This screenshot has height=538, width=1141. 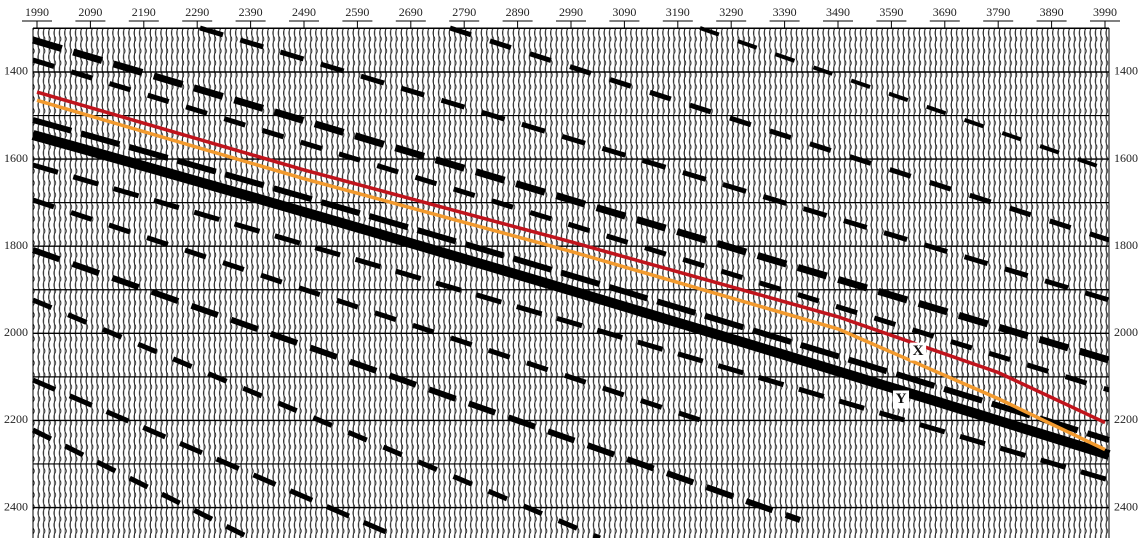 I want to click on x-tick-label: 3990, so click(x=1105, y=12).